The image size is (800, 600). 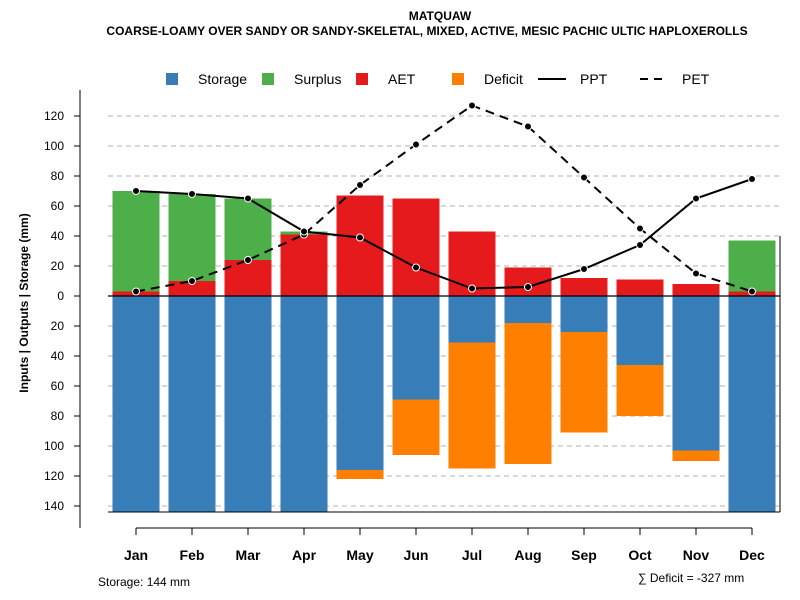 I want to click on ppt-line, so click(x=444, y=234).